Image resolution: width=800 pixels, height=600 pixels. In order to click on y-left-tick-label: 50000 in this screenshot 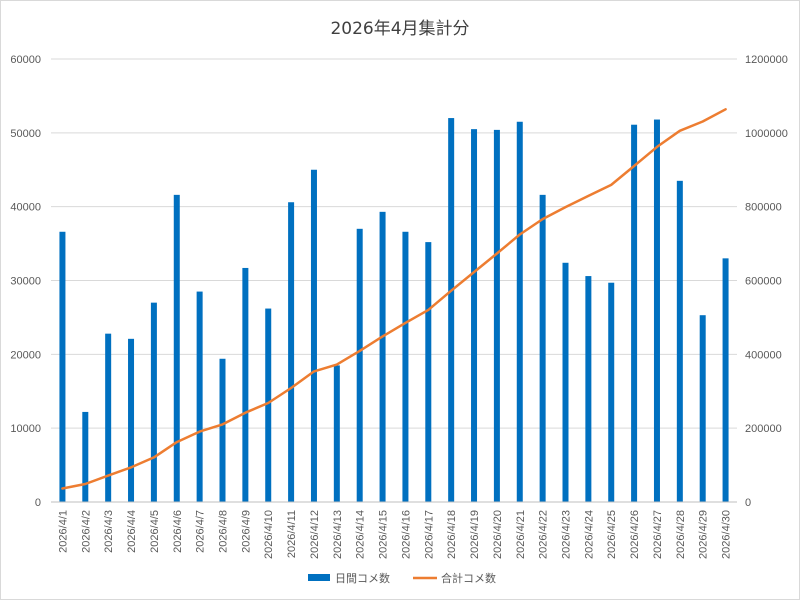, I will do `click(25, 134)`.